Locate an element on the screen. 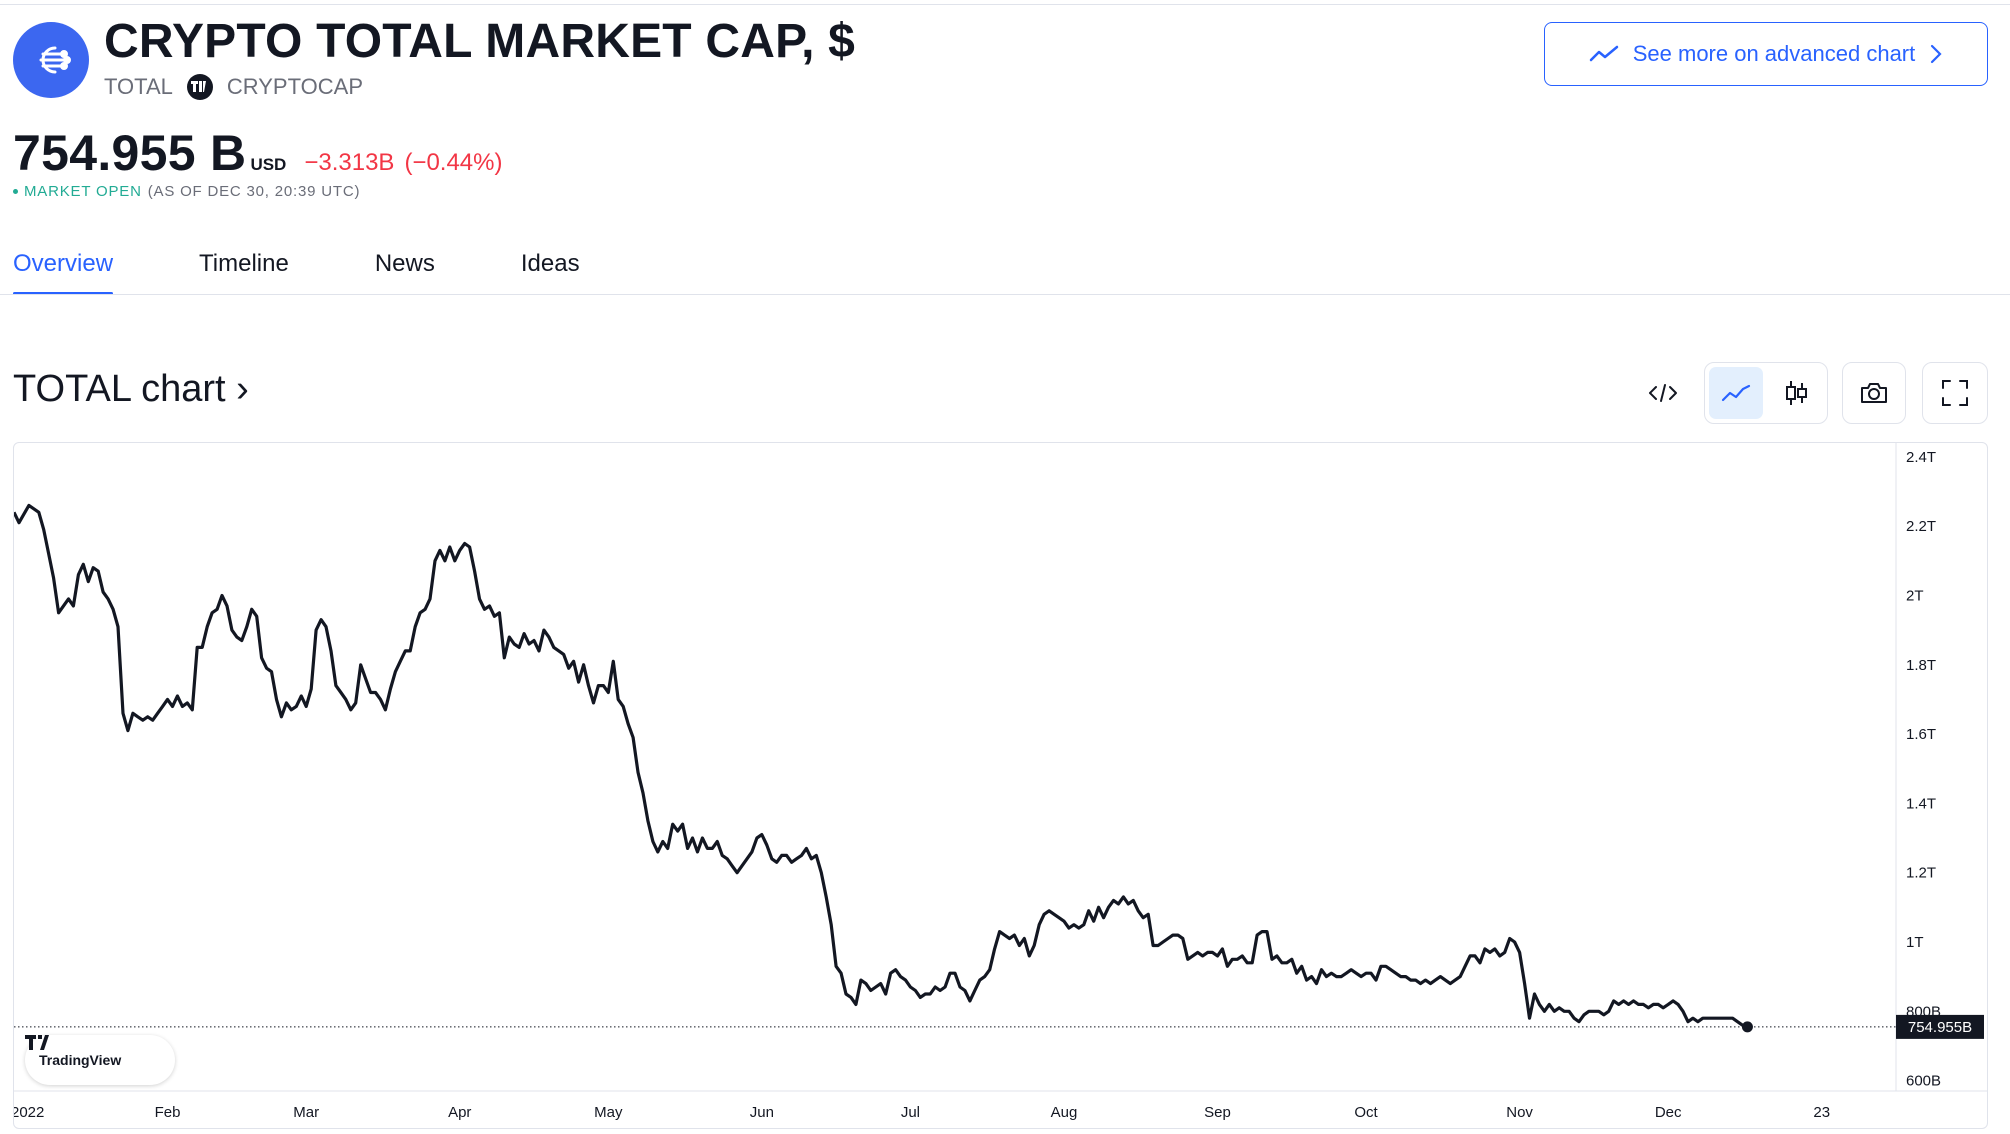 This screenshot has width=2010, height=1134. x-tick-label: Oct is located at coordinates (1366, 1112).